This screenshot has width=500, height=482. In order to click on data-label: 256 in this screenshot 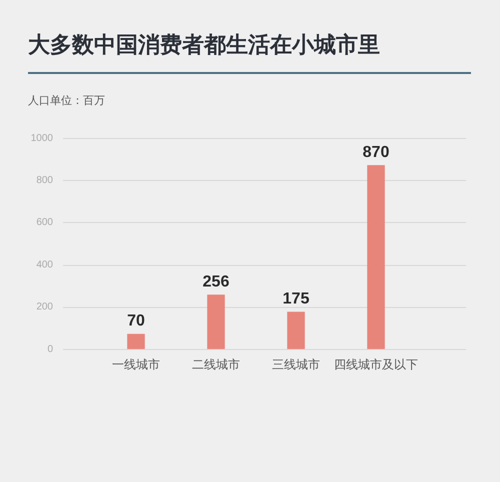, I will do `click(216, 281)`.